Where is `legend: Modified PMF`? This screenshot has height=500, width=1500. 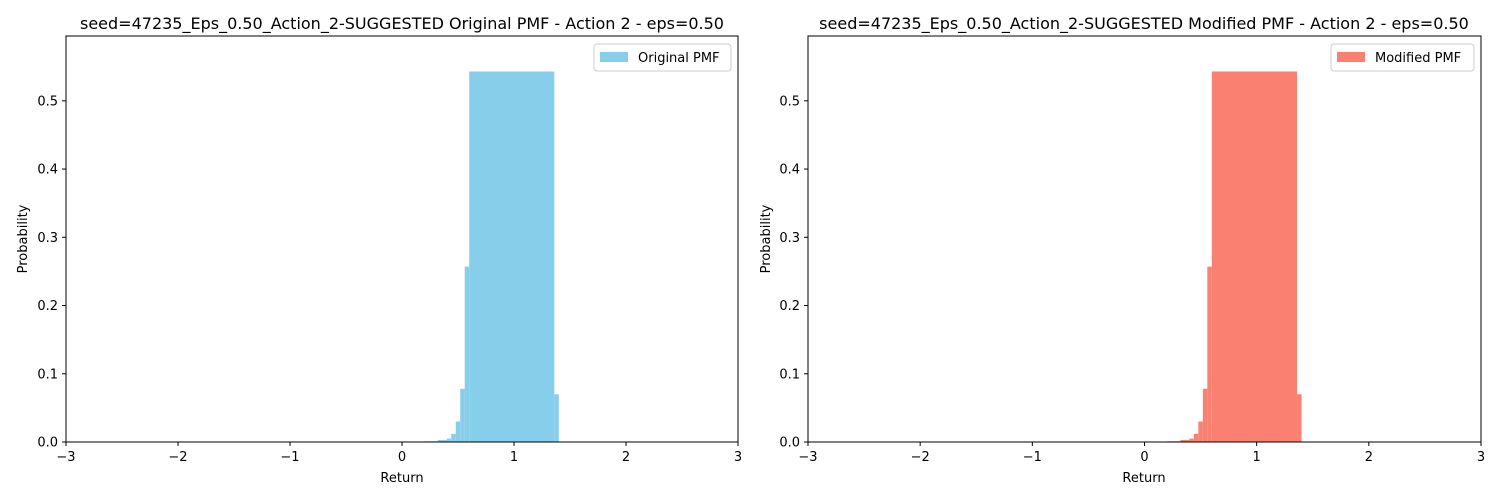 legend: Modified PMF is located at coordinates (1402, 57).